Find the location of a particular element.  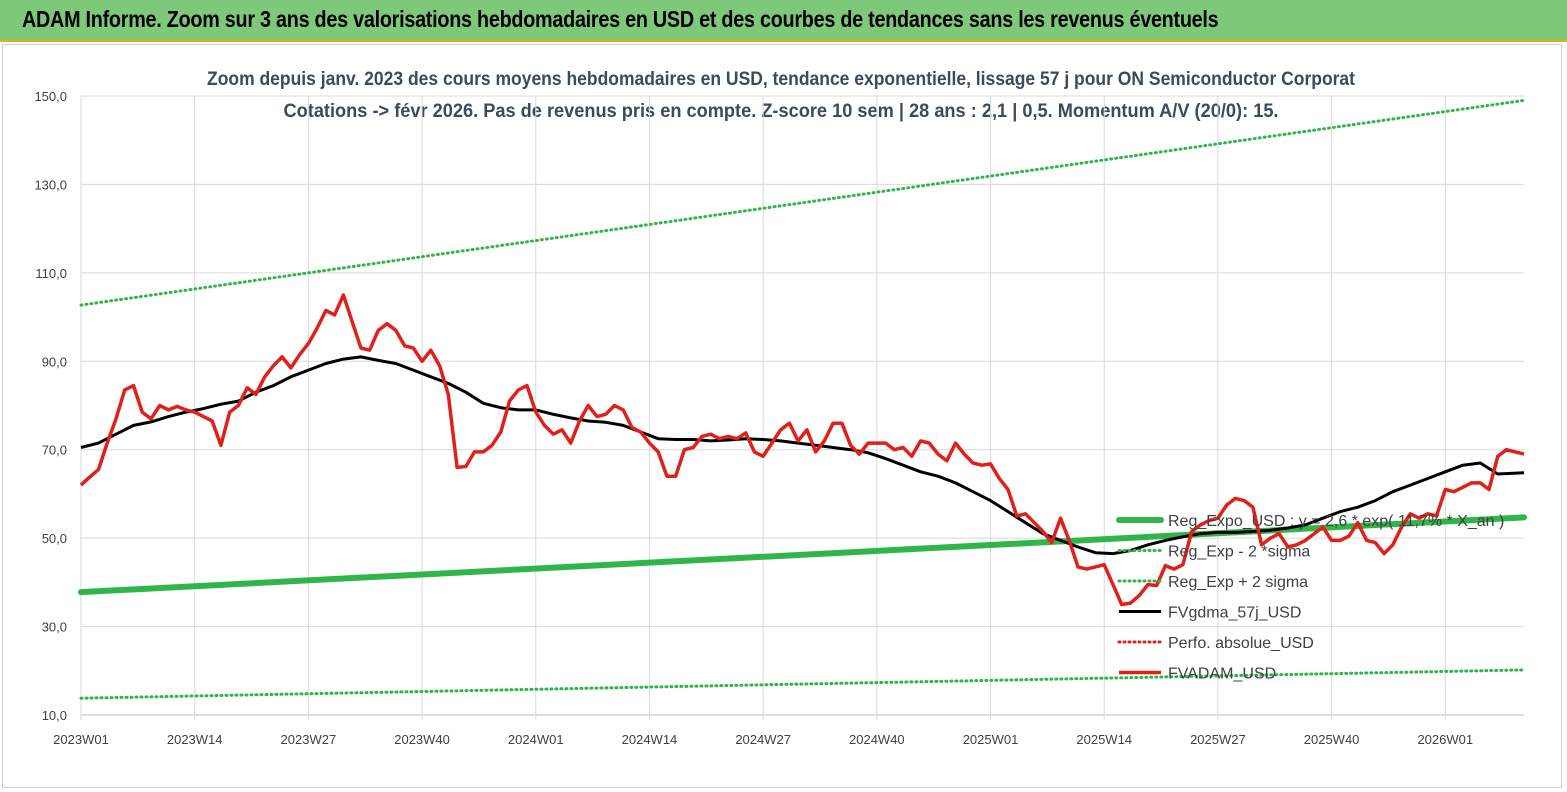

y-tick-label: 10,0 is located at coordinates (54, 715).